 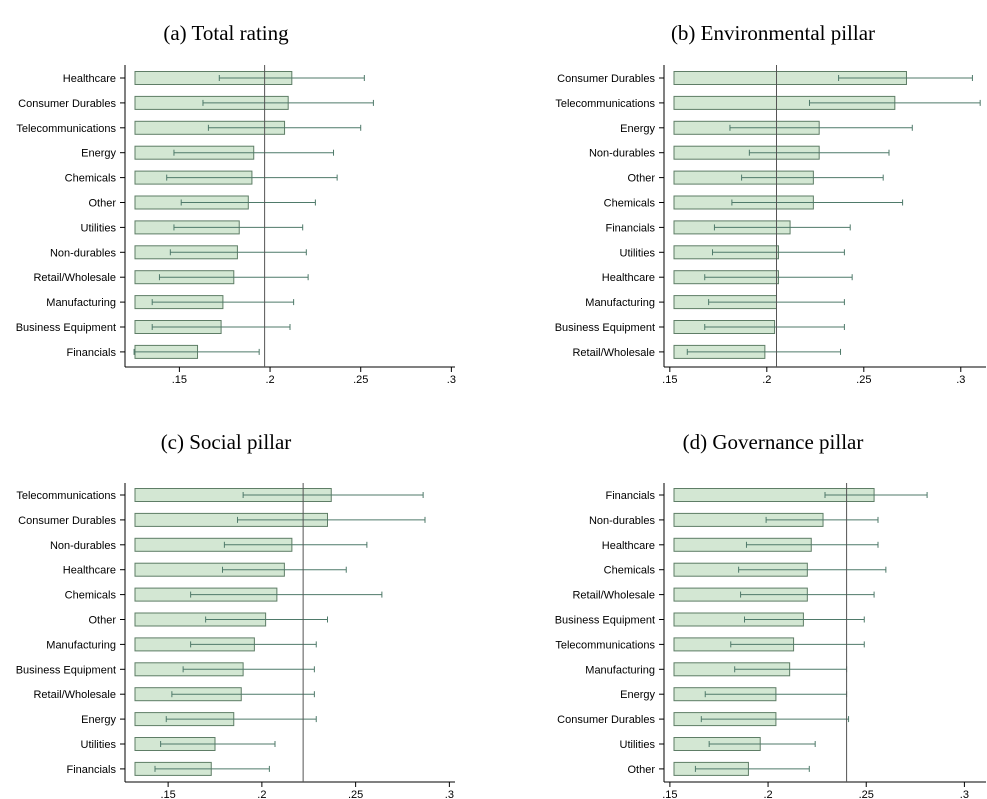 I want to click on panel-title: (c) Social pillar, so click(x=226, y=442).